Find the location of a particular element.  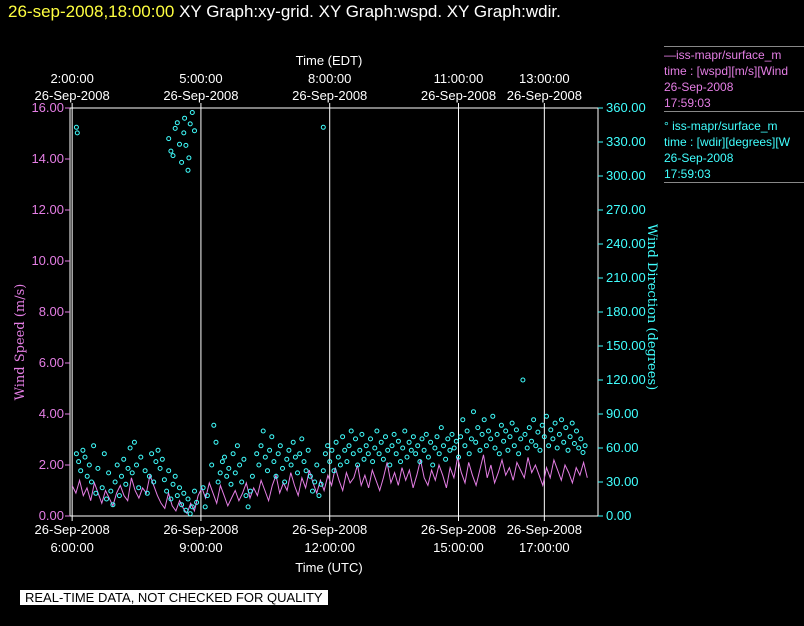

y-left-tick-label: 0.00 is located at coordinates (51, 515).